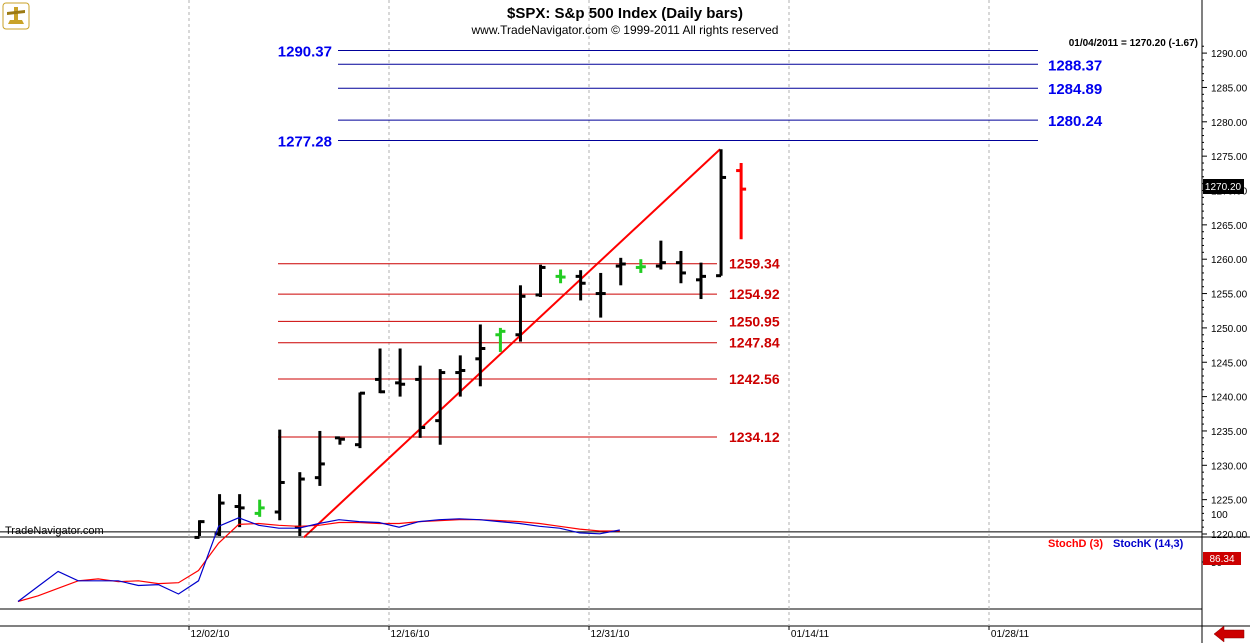 This screenshot has width=1250, height=643. Describe the element at coordinates (1229, 295) in the screenshot. I see `y-tick-label-7: 1255.00` at that location.